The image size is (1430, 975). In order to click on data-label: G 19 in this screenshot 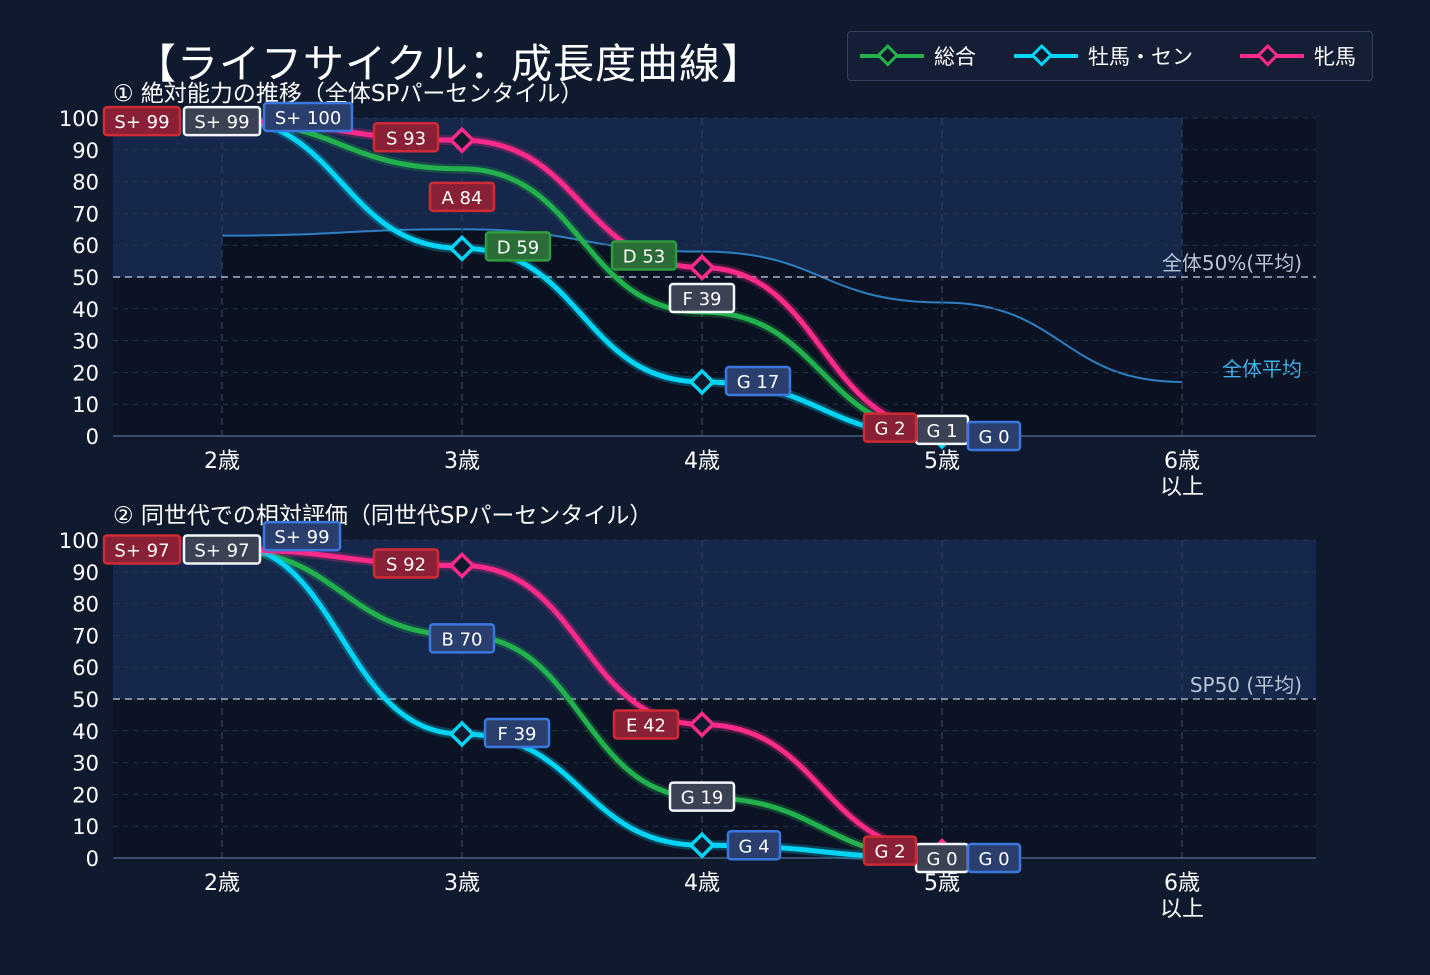, I will do `click(702, 798)`.